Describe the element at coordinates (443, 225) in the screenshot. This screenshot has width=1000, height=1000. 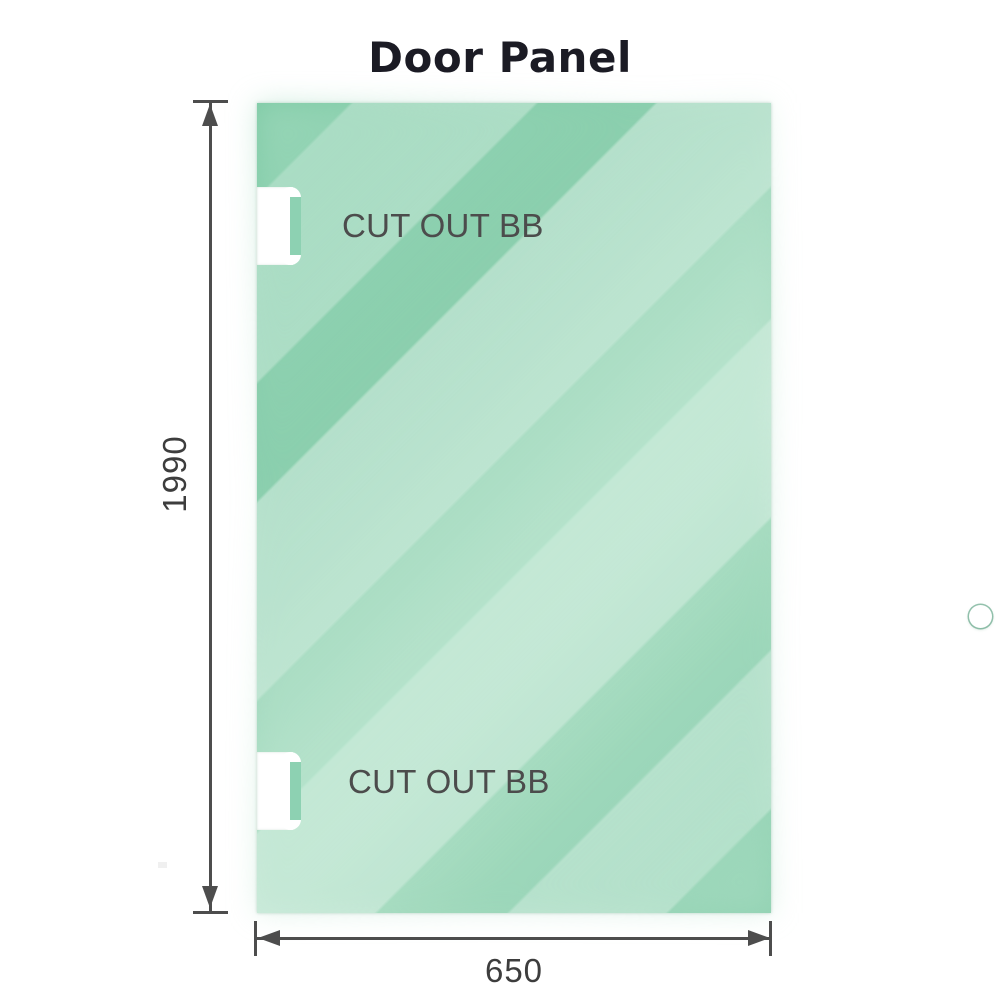
I see `cutout-top-label: CUT OUT BB` at that location.